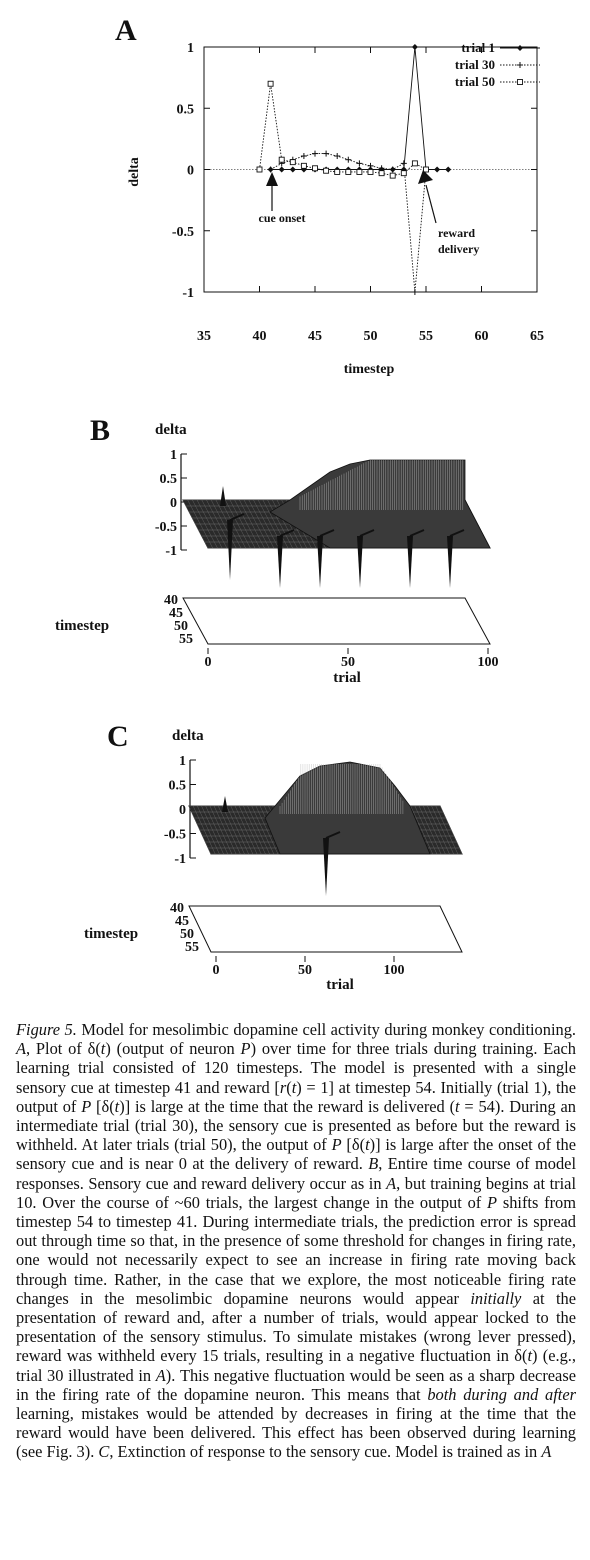 The height and width of the screenshot is (1560, 590). What do you see at coordinates (380, 504) in the screenshot?
I see `response-ridge` at bounding box center [380, 504].